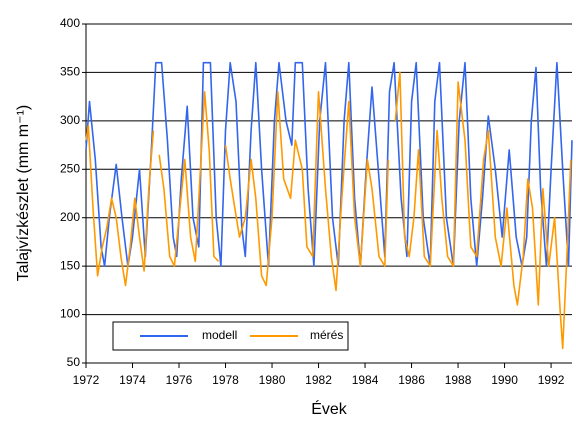 This screenshot has height=426, width=576. Describe the element at coordinates (411, 380) in the screenshot. I see `x-tick-label: 1986` at that location.